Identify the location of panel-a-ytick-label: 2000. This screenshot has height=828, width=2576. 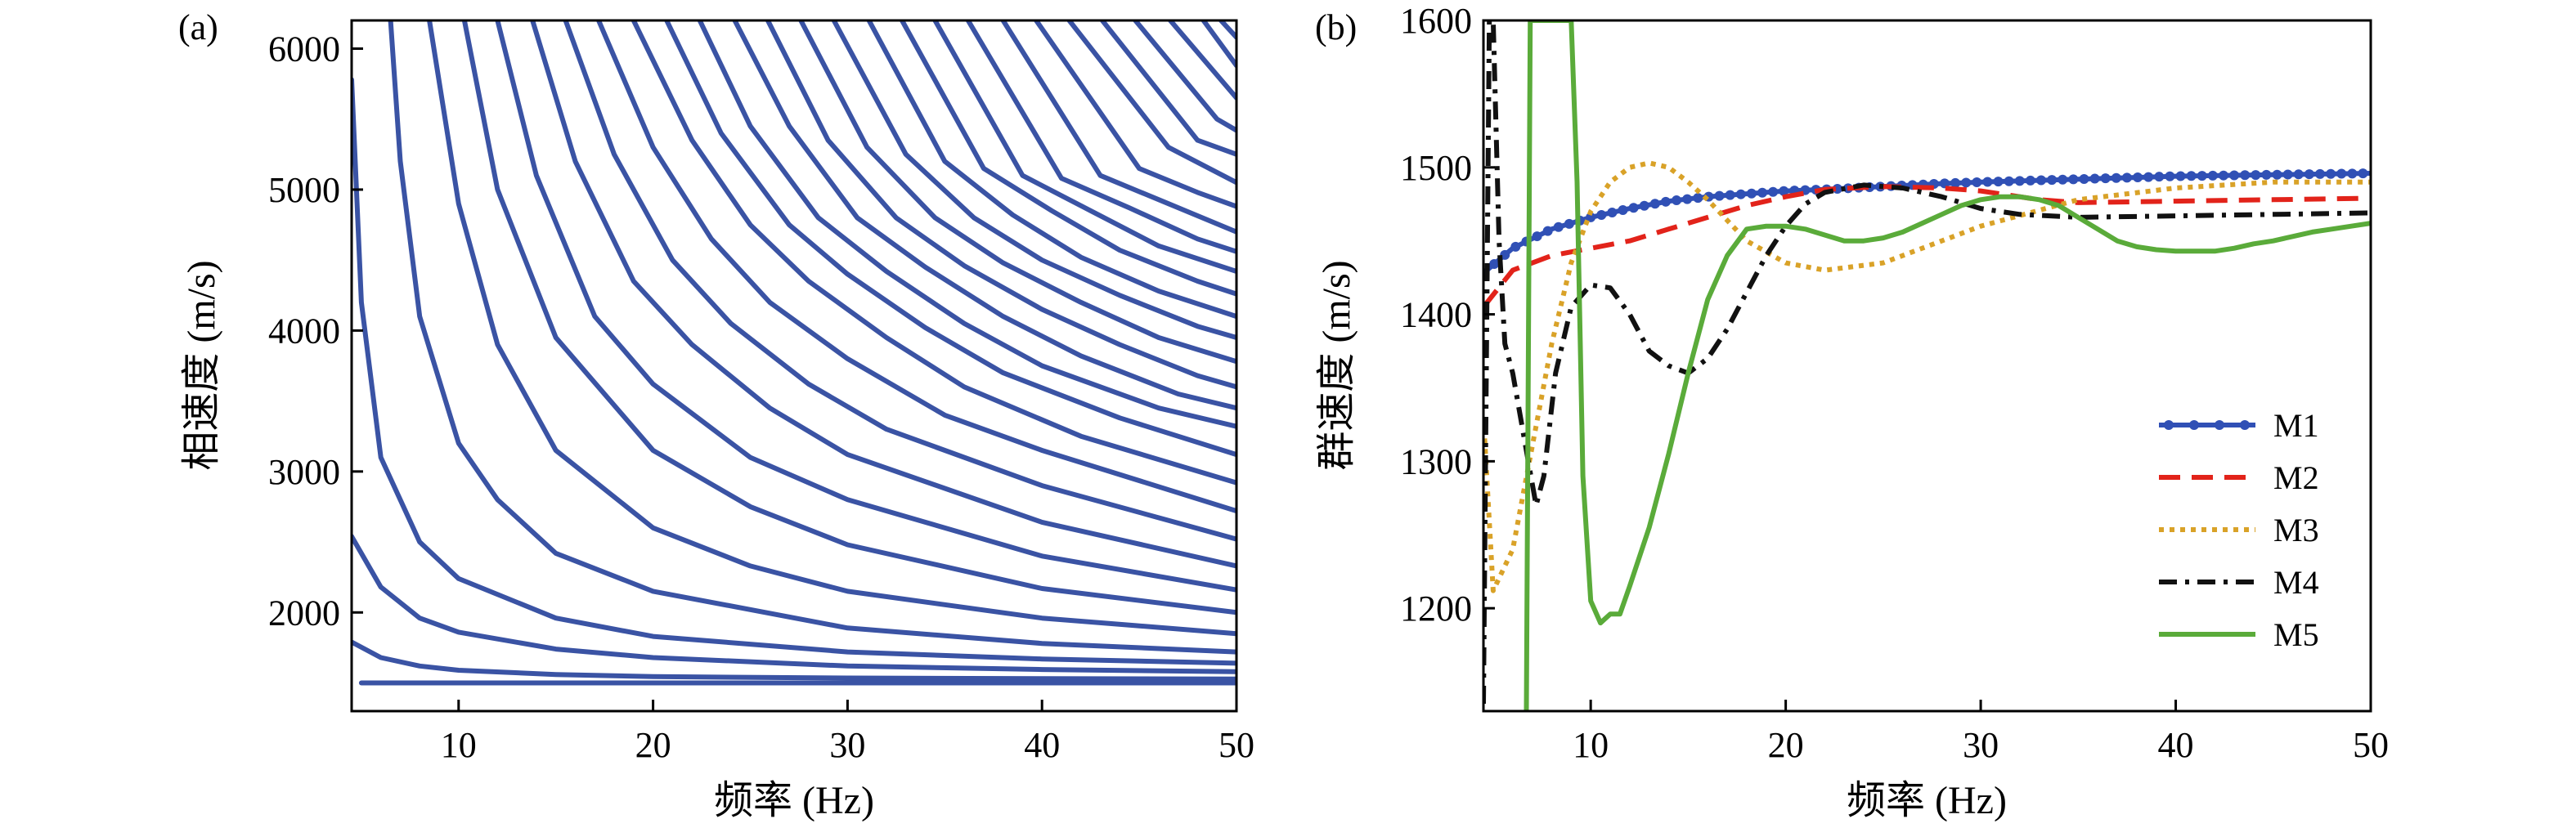
(304, 613).